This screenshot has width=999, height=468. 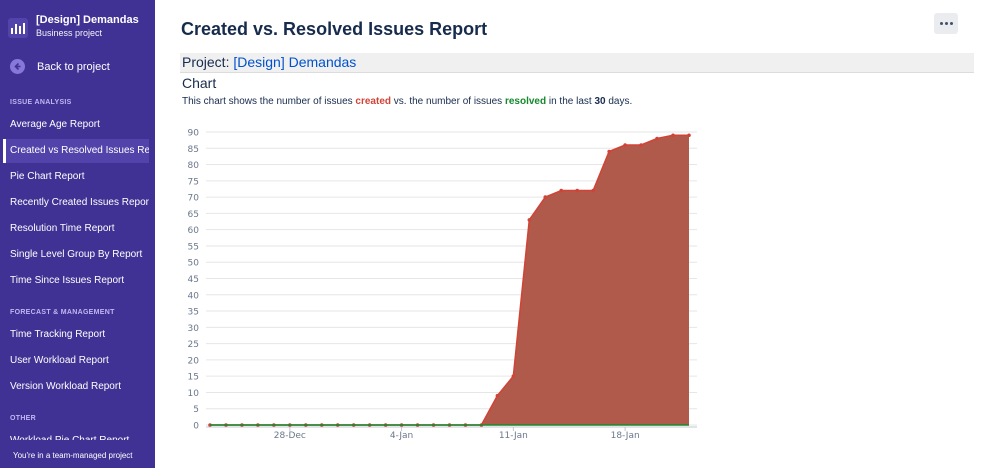 I want to click on sidebar-item-pie-chart: Pie Chart Report, so click(x=47, y=176).